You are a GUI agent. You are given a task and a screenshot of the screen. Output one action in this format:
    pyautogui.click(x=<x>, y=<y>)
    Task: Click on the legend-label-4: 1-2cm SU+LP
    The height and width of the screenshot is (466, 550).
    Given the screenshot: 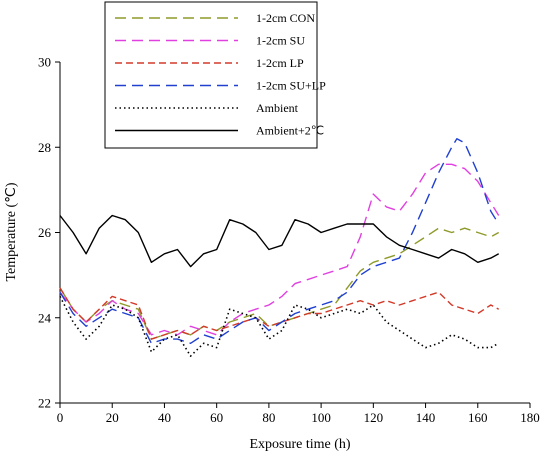 What is the action you would take?
    pyautogui.click(x=291, y=86)
    